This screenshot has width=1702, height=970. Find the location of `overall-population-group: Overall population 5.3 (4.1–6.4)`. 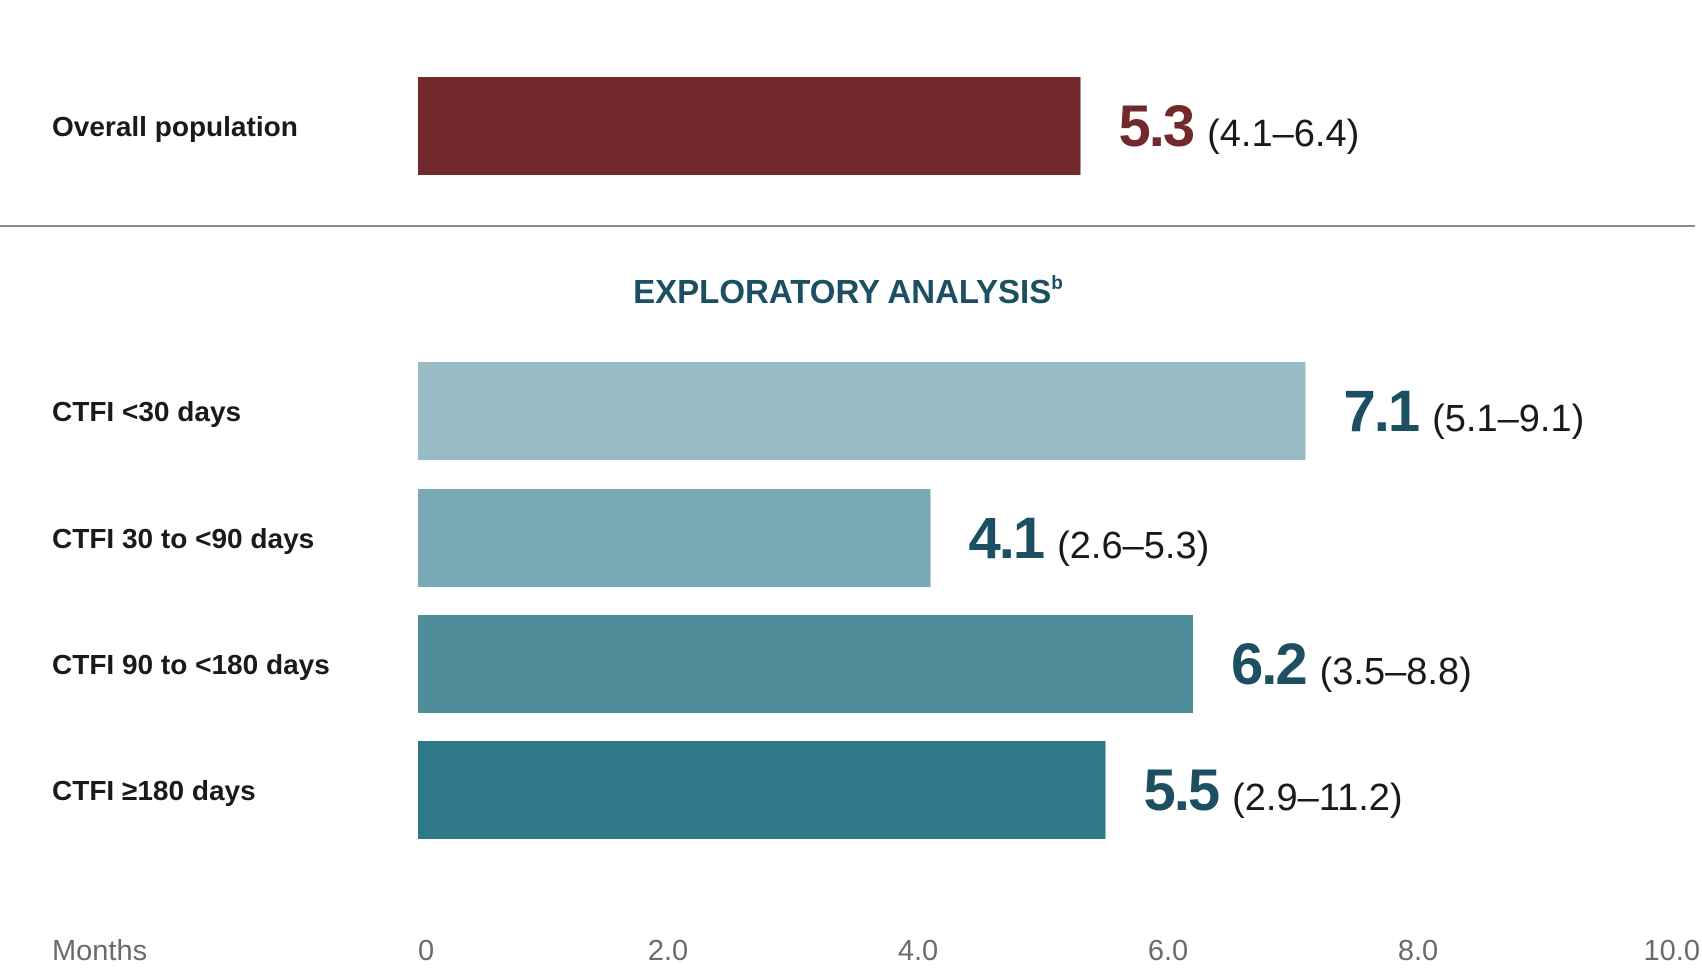

overall-population-group: Overall population 5.3 (4.1–6.4) is located at coordinates (705, 126).